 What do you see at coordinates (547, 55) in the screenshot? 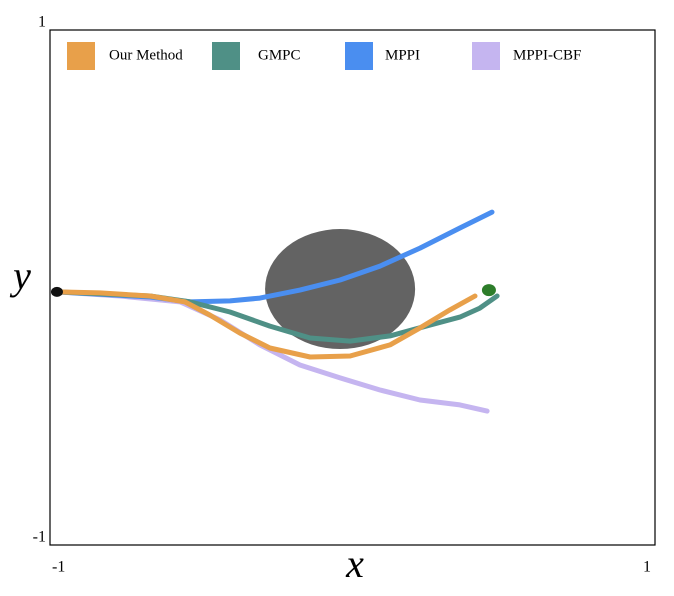
I see `legend-label: MPPI-CBF` at bounding box center [547, 55].